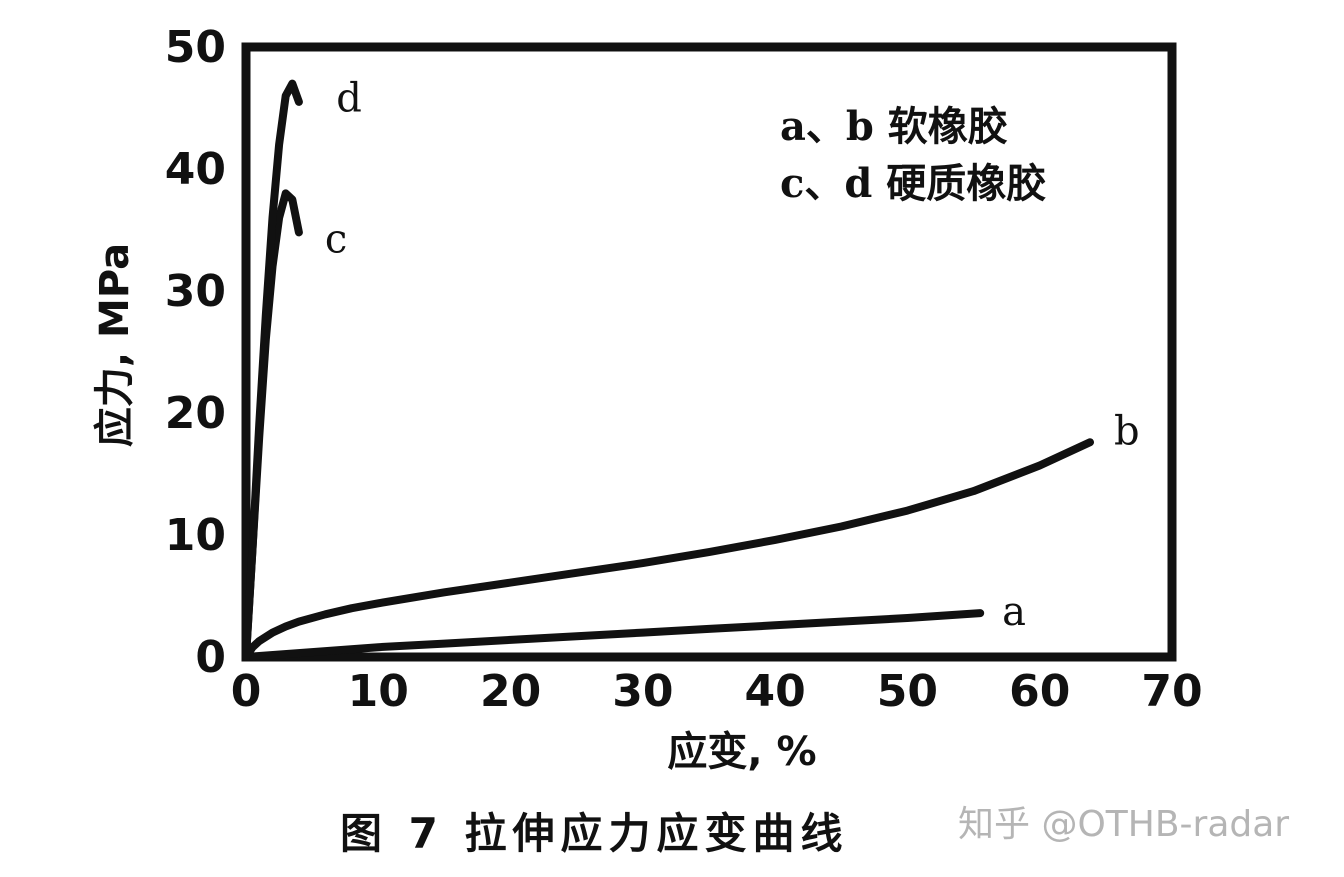 This screenshot has height=877, width=1344. Describe the element at coordinates (907, 691) in the screenshot. I see `x-tick-label: 50` at that location.